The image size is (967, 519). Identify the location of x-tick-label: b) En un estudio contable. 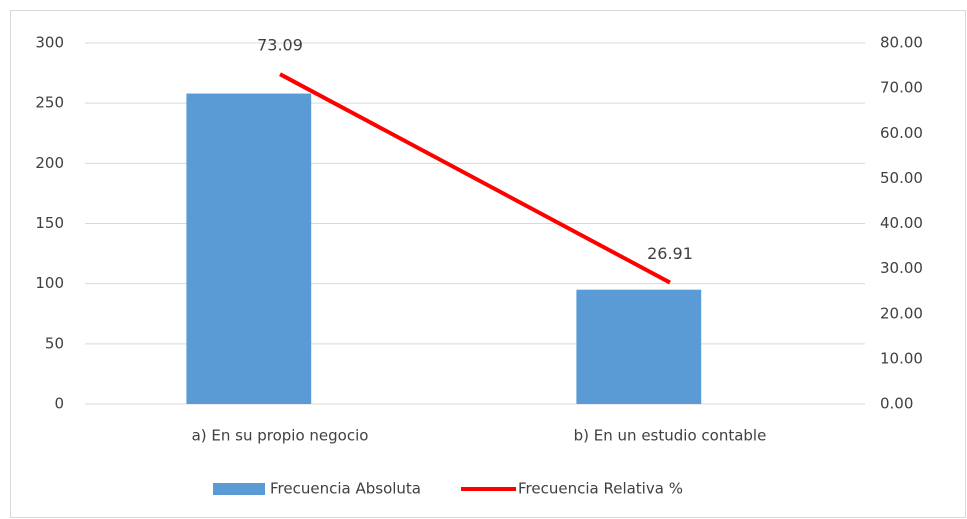
(670, 436).